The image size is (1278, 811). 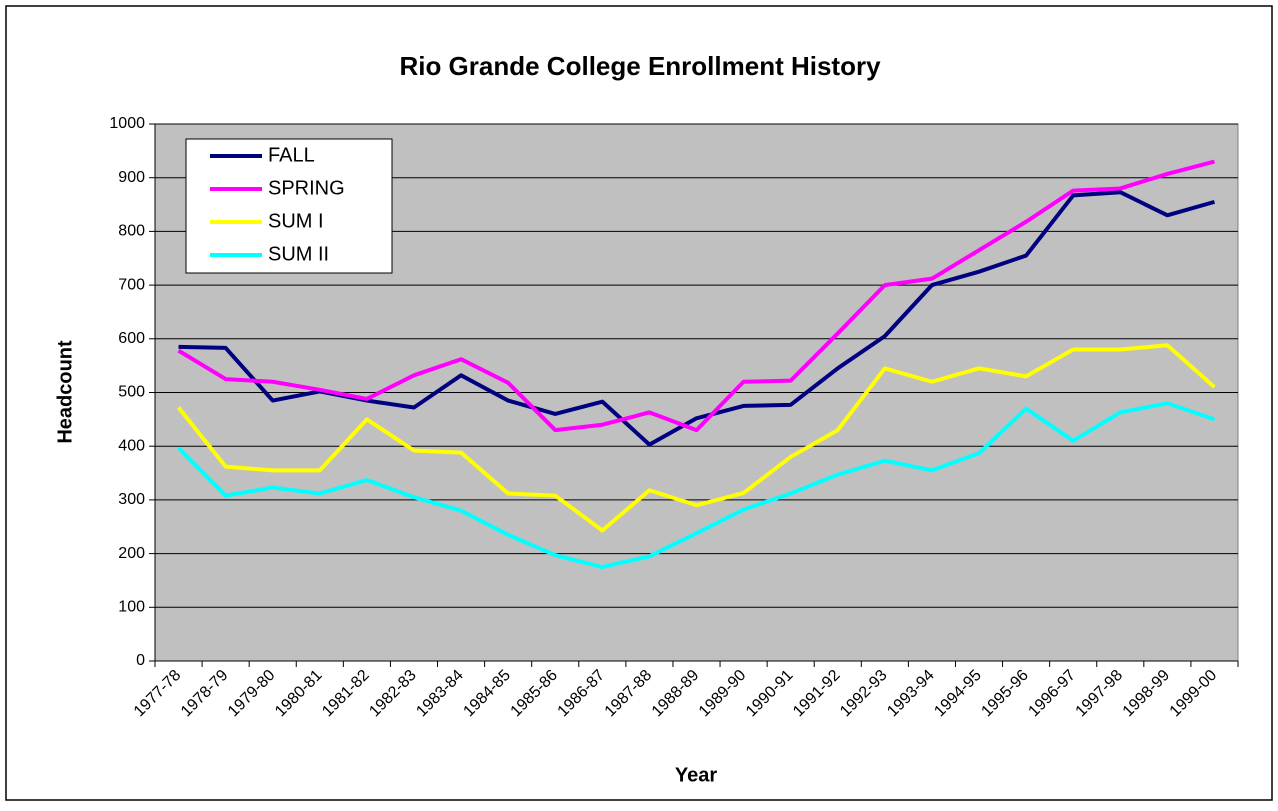 What do you see at coordinates (696, 775) in the screenshot?
I see `x-axis-label: Year` at bounding box center [696, 775].